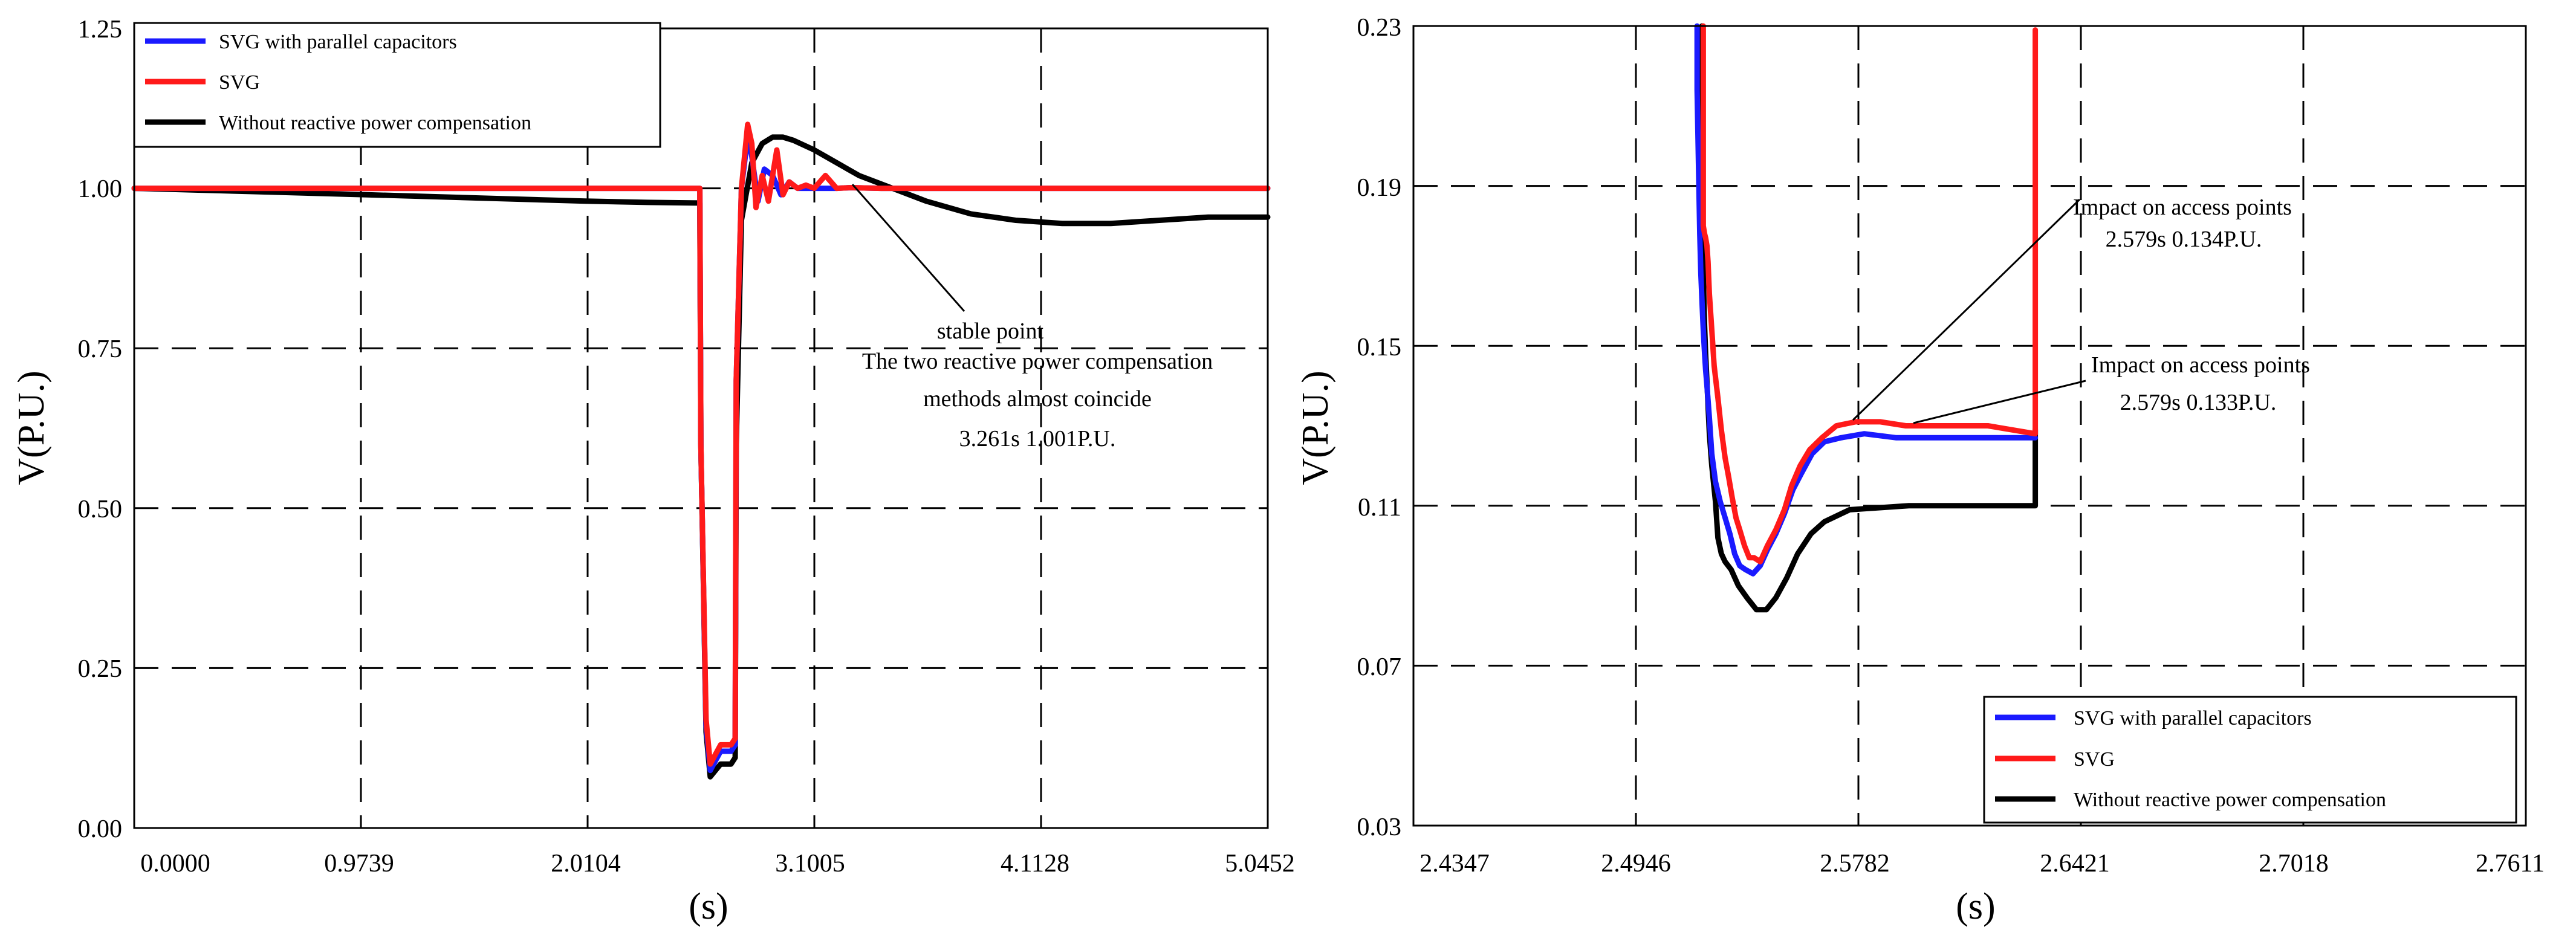  I want to click on right-xtick: 2.4946, so click(1636, 864).